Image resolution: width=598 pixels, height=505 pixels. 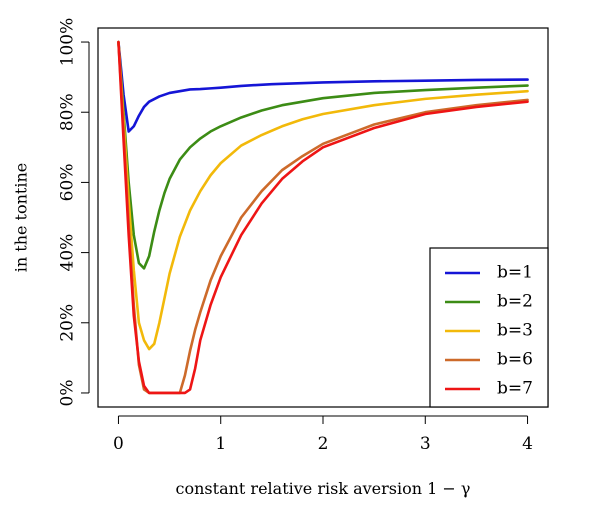 What do you see at coordinates (68, 392) in the screenshot?
I see `y-tick-label: 0%` at bounding box center [68, 392].